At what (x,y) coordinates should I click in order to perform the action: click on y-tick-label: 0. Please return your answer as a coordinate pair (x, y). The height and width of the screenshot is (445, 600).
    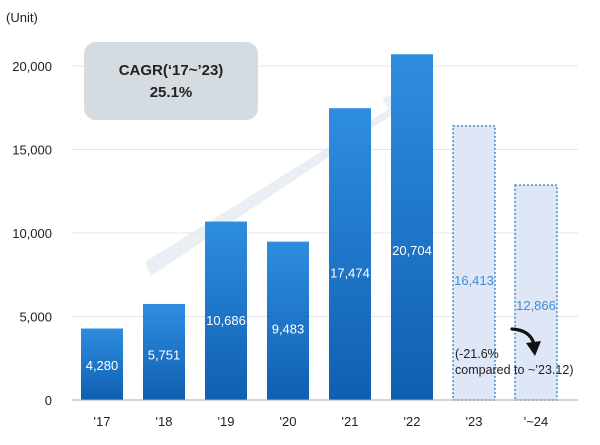
    Looking at the image, I should click on (48, 400).